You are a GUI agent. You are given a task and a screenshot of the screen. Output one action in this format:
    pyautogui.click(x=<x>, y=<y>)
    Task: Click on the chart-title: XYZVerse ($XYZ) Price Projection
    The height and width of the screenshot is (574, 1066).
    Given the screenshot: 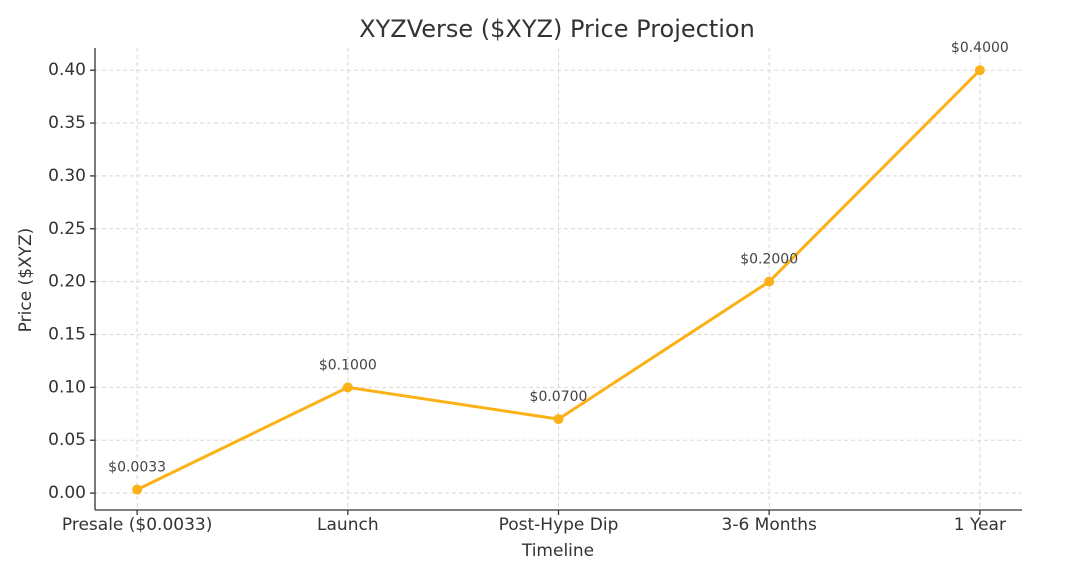 What is the action you would take?
    pyautogui.click(x=557, y=29)
    